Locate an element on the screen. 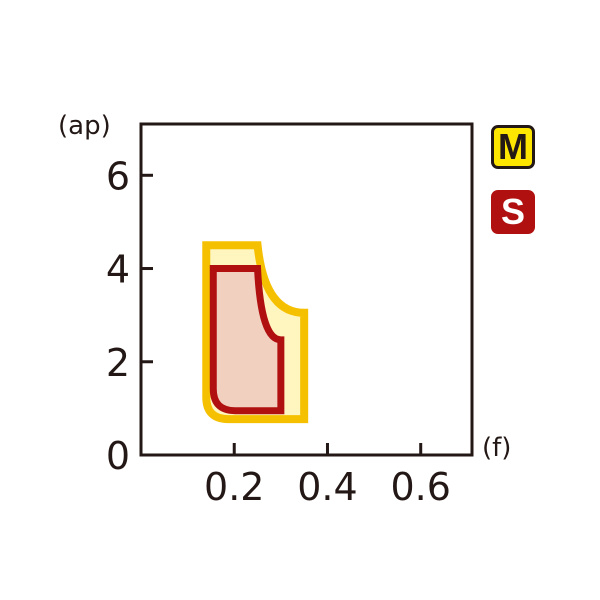  legend-badge-s: S is located at coordinates (513, 212).